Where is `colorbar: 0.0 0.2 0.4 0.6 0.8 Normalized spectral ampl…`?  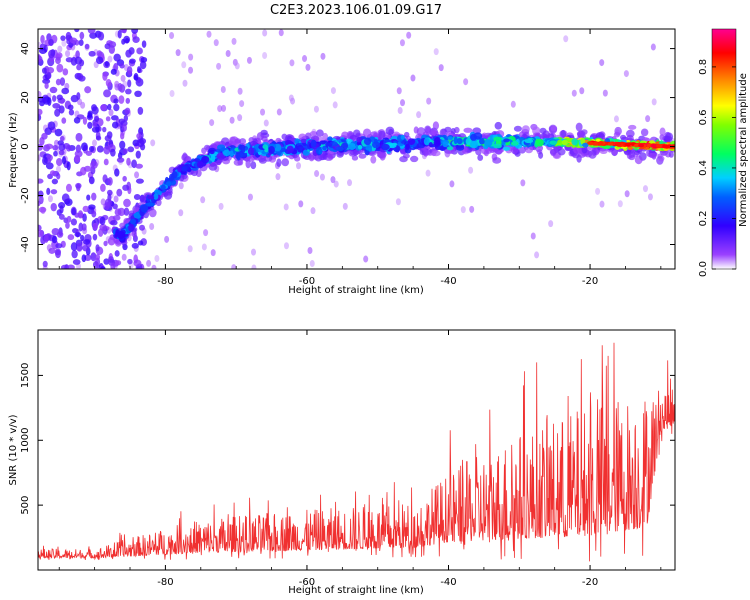 colorbar: 0.0 0.2 0.4 0.6 0.8 Normalized spectral ampl… is located at coordinates (723, 152).